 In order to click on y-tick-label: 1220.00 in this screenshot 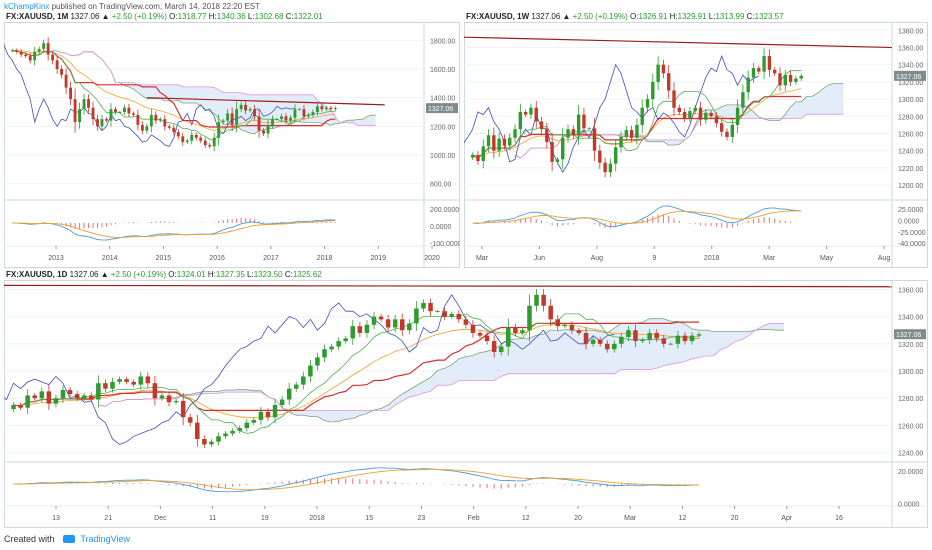, I will do `click(910, 169)`.